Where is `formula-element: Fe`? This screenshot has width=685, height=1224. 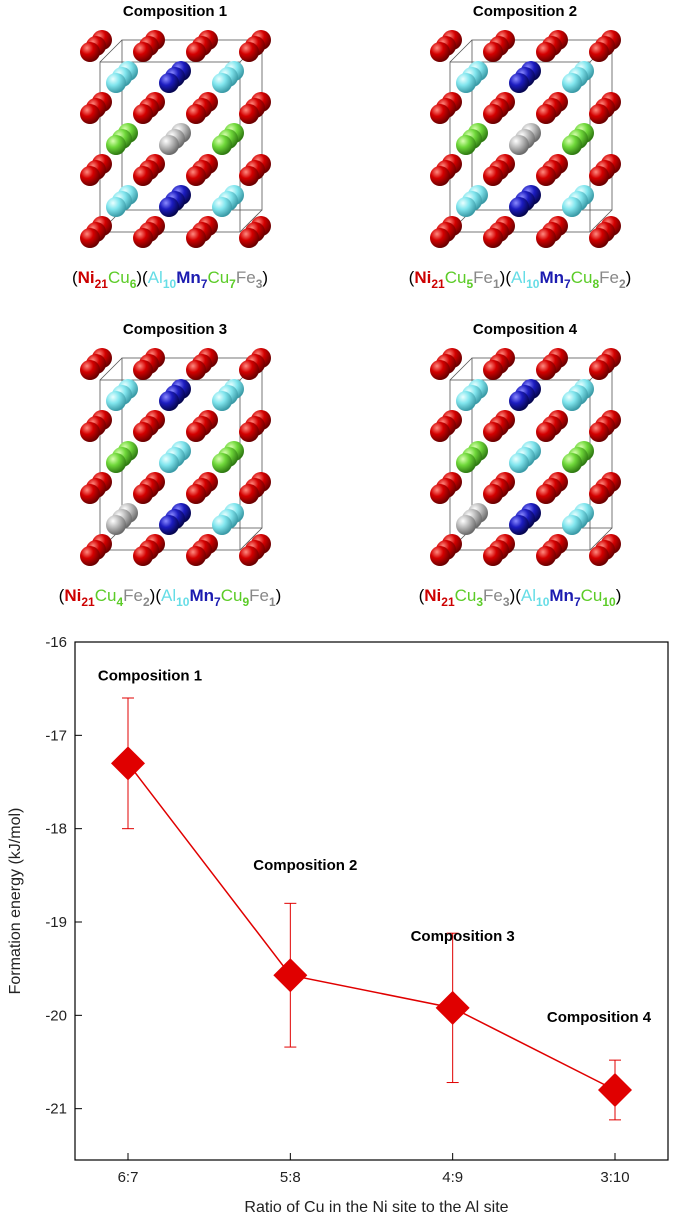
formula-element: Fe is located at coordinates (246, 277).